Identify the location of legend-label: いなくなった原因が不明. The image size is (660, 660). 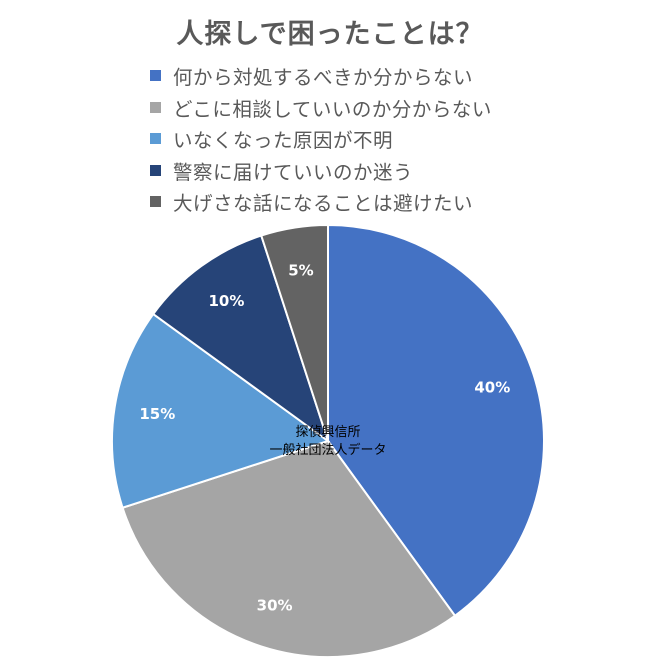
(283, 141).